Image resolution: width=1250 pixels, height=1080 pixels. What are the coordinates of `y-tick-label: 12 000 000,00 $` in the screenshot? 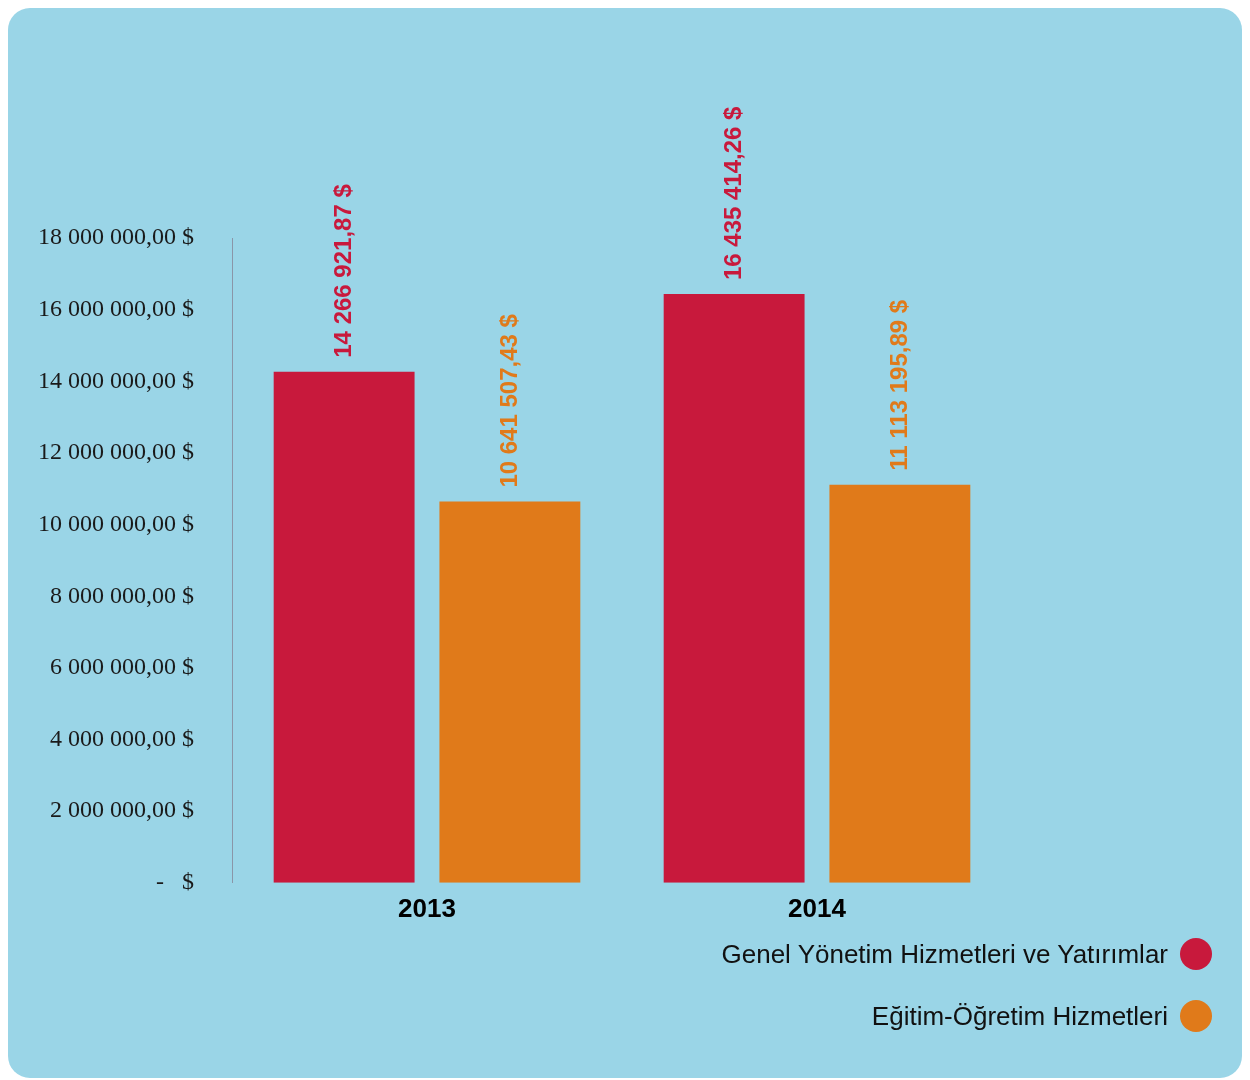 It's located at (116, 451).